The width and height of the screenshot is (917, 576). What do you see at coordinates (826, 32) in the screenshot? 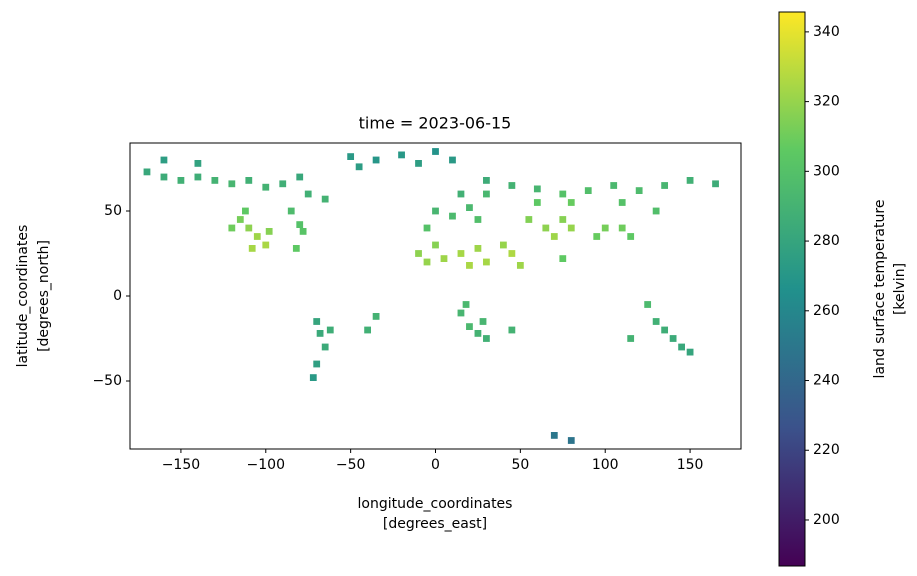
I see `colorbar-tick-label: 340` at bounding box center [826, 32].